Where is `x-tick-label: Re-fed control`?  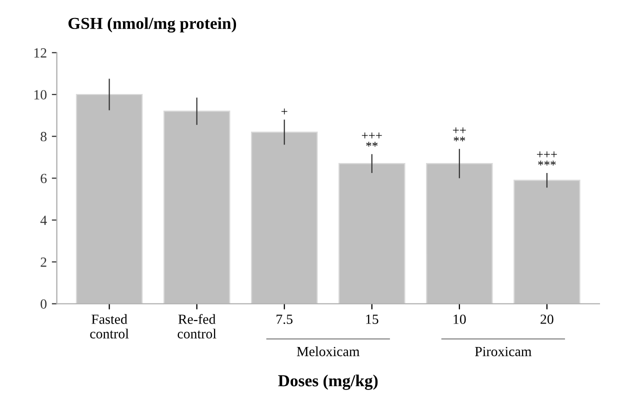 x-tick-label: Re-fed control is located at coordinates (197, 326).